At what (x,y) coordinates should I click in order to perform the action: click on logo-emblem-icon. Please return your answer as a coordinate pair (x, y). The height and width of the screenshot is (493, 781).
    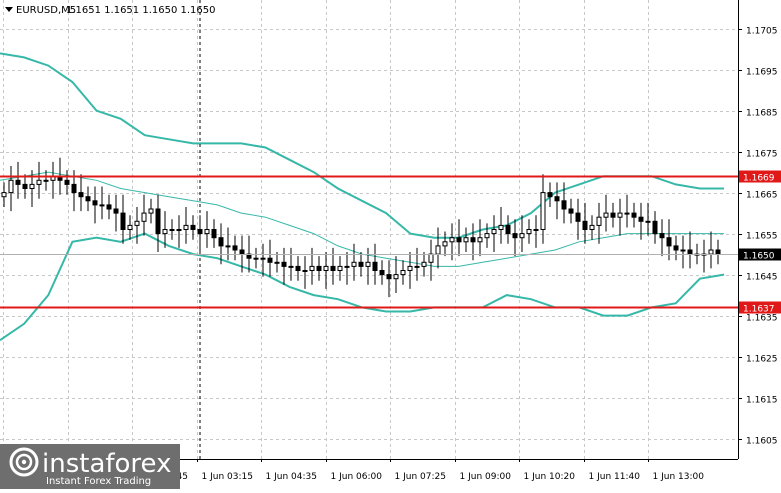
    Looking at the image, I should click on (24, 462).